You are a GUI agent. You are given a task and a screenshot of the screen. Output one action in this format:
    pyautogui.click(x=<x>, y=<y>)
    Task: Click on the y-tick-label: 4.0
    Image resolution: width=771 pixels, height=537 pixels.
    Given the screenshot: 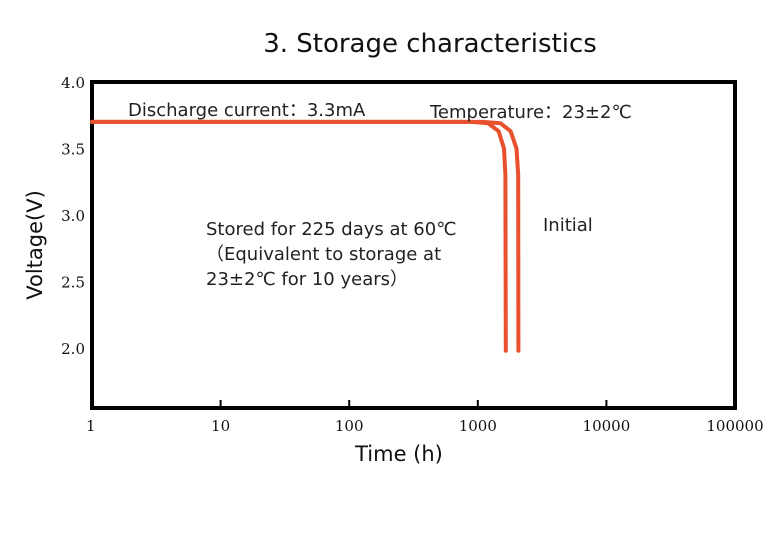 What is the action you would take?
    pyautogui.click(x=73, y=83)
    